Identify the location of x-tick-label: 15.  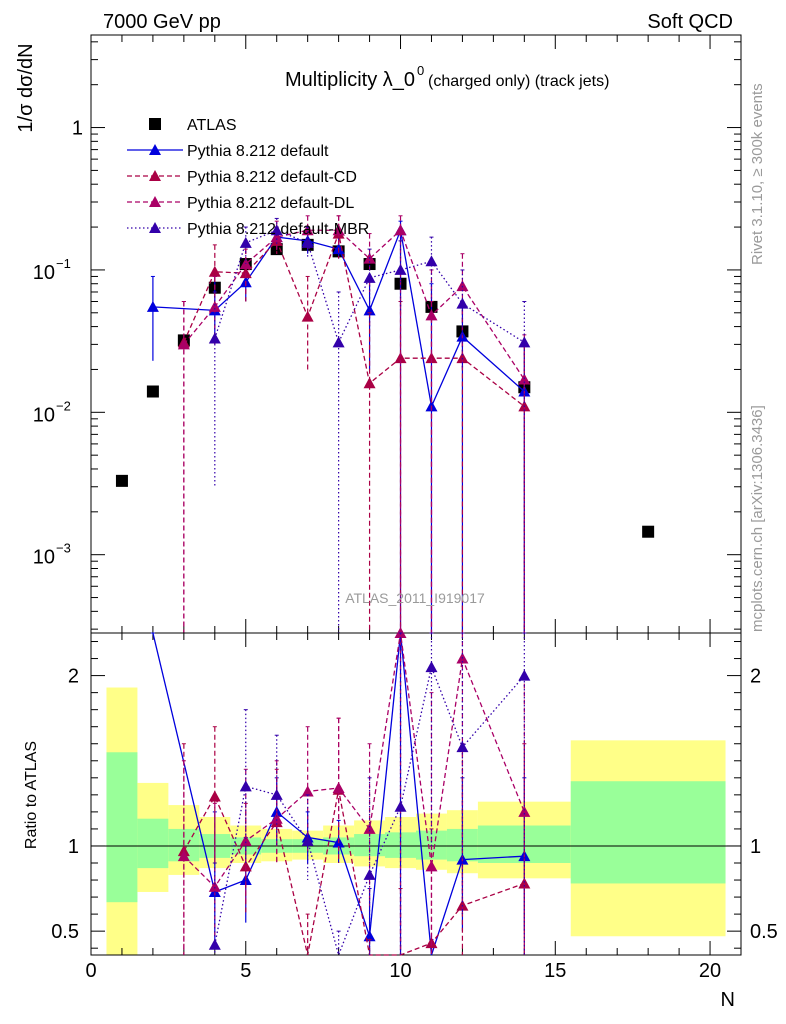
(555, 971).